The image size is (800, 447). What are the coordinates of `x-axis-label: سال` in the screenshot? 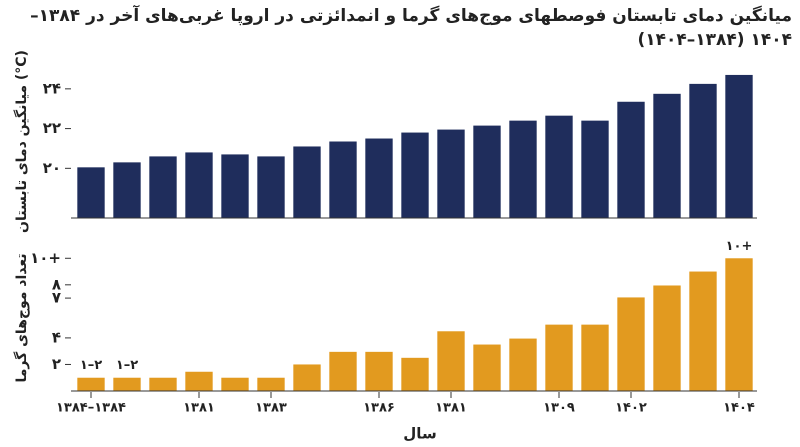 It's located at (419, 434).